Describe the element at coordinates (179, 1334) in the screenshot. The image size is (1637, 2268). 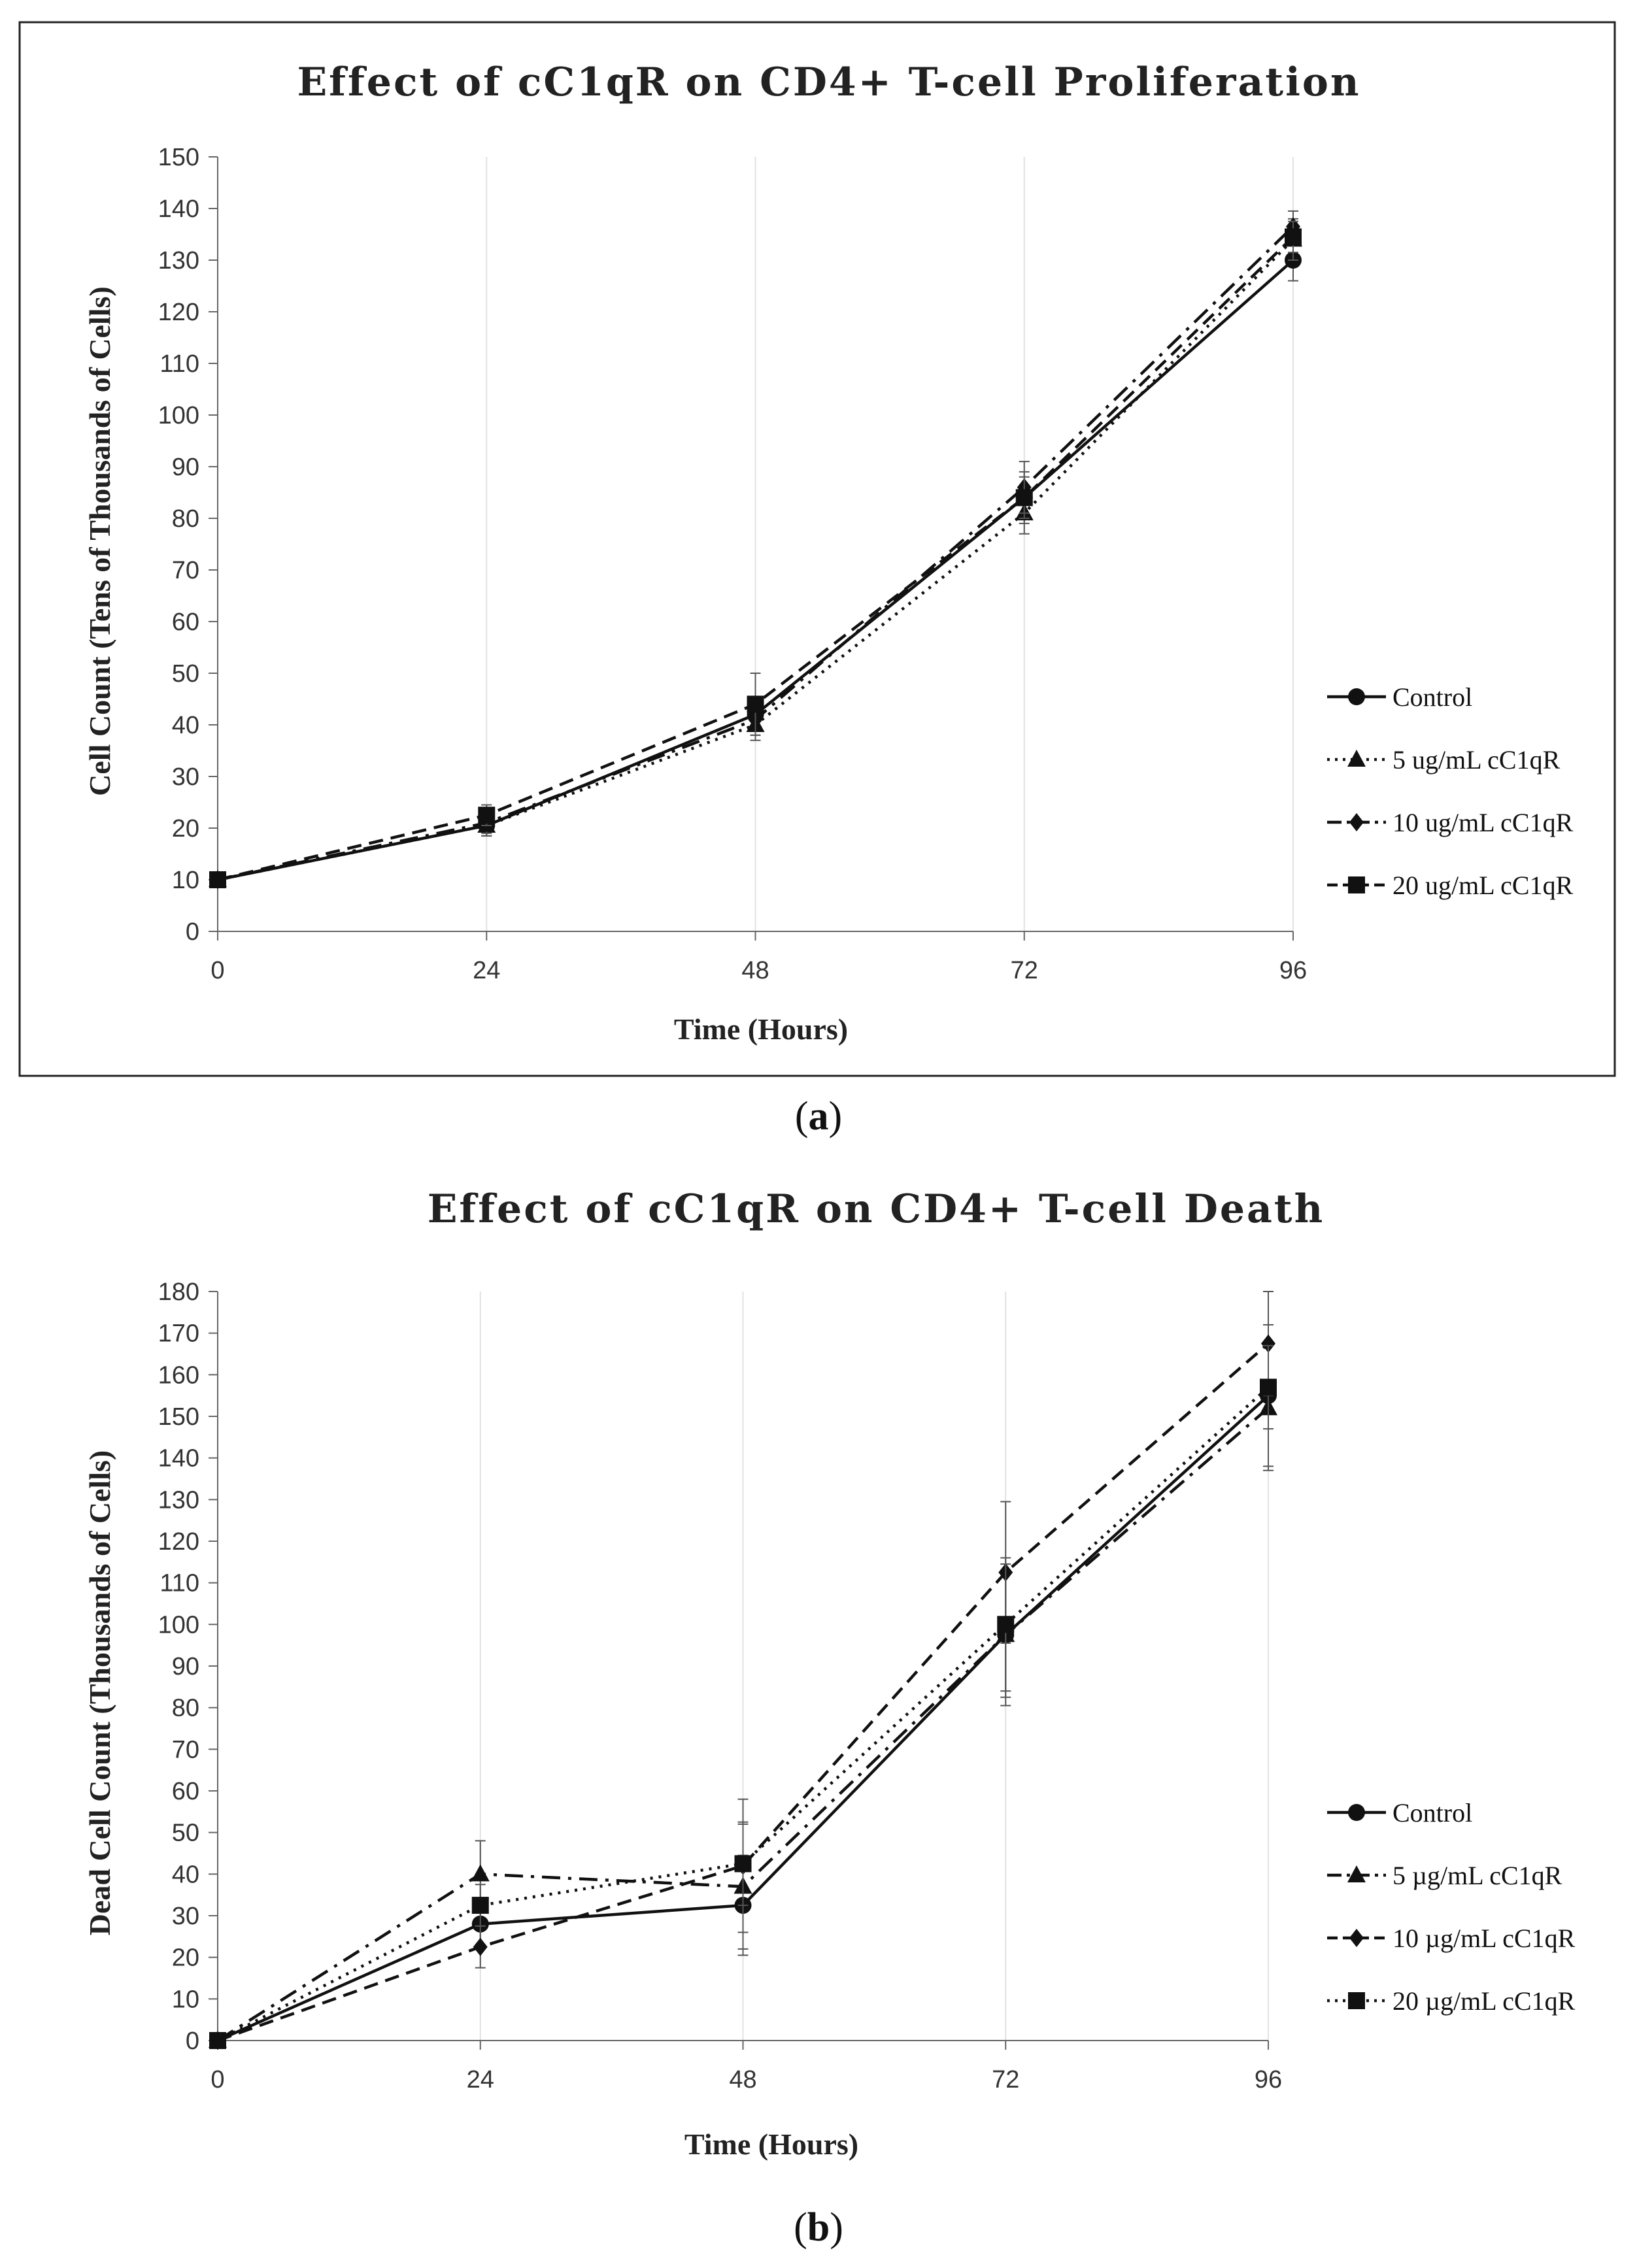
I see `chart-b-y-tick-label: 170` at that location.